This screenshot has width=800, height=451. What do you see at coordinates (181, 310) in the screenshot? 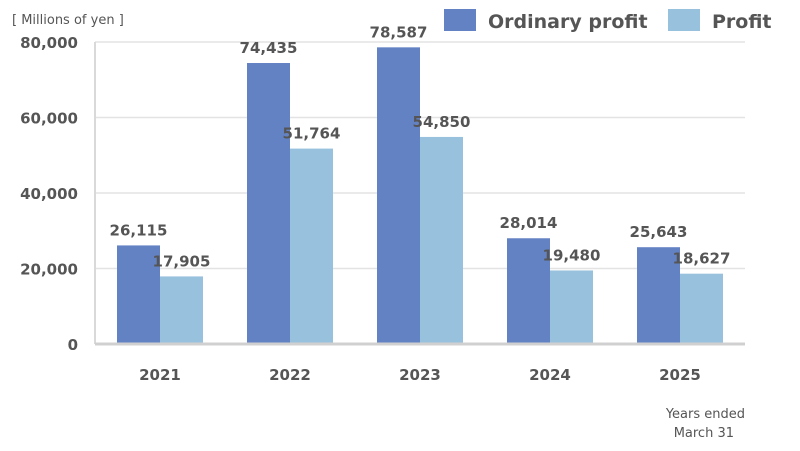
I see `bar-profit-2021` at bounding box center [181, 310].